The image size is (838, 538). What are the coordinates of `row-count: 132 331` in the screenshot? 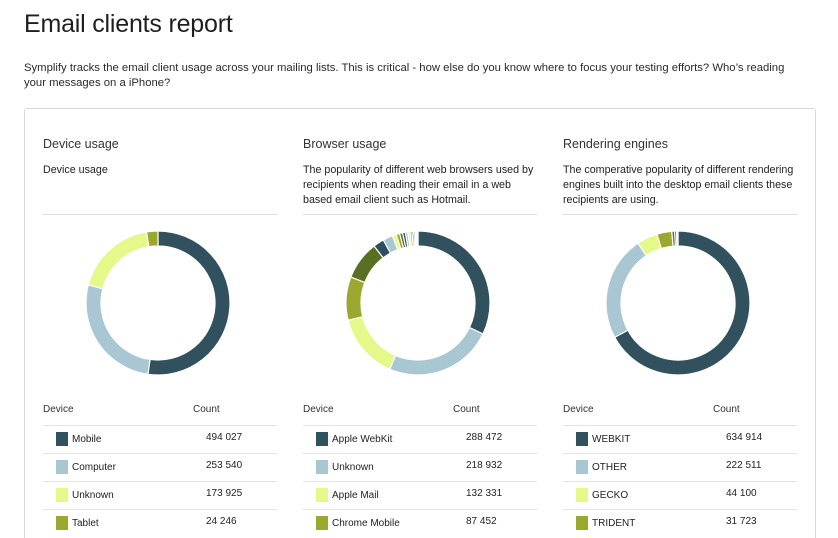 It's located at (484, 493).